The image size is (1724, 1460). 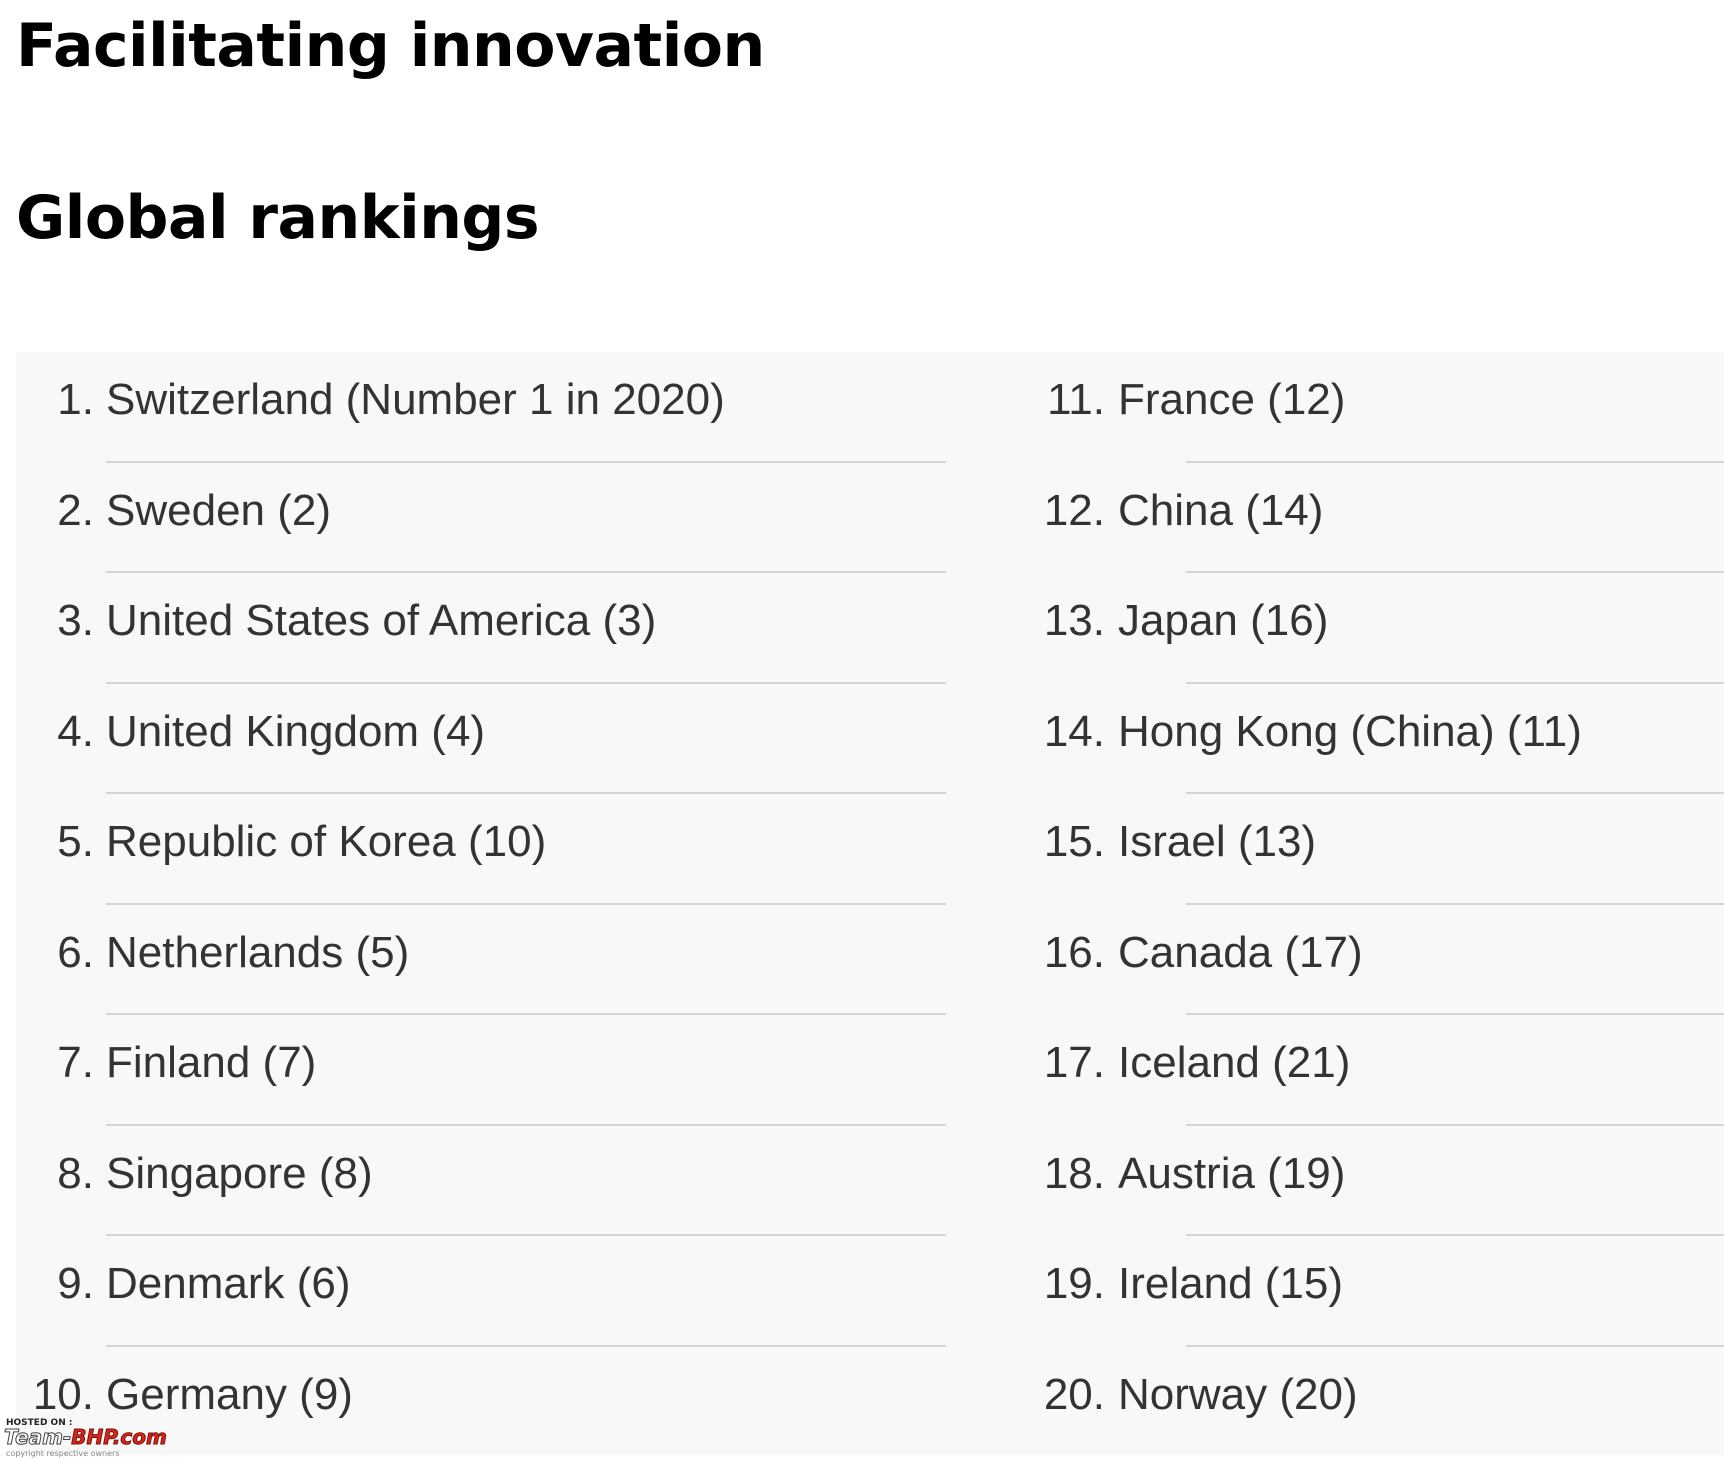 What do you see at coordinates (37, 1437) in the screenshot?
I see `watermark-brand-text: Team-` at bounding box center [37, 1437].